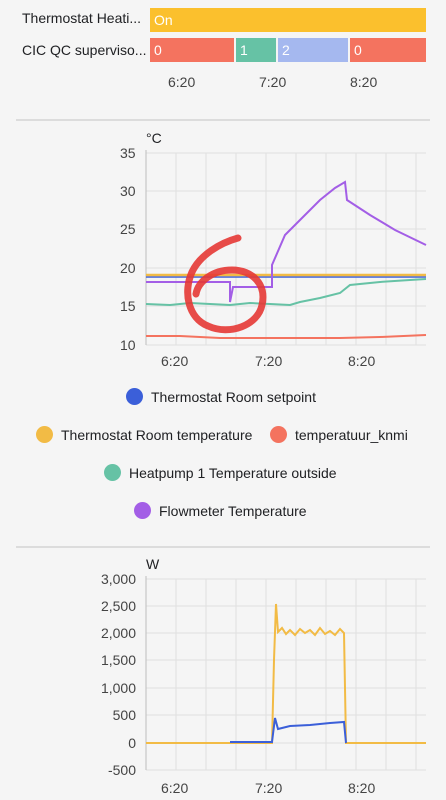  Describe the element at coordinates (118, 660) in the screenshot. I see `y-tick: 1,500` at that location.